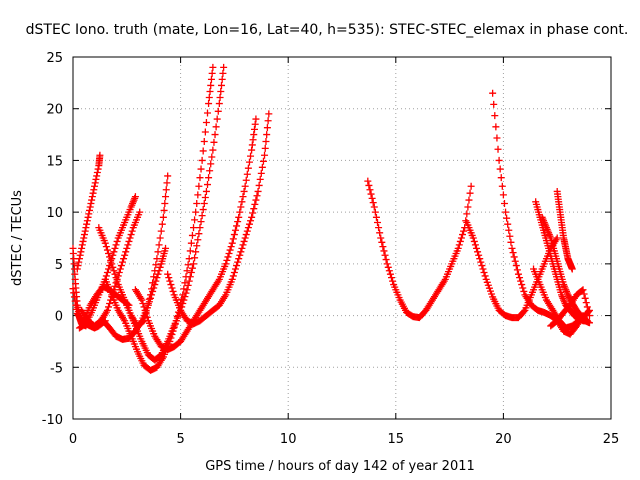 This screenshot has height=480, width=640. What do you see at coordinates (54, 110) in the screenshot?
I see `y-tick-label: 20` at bounding box center [54, 110].